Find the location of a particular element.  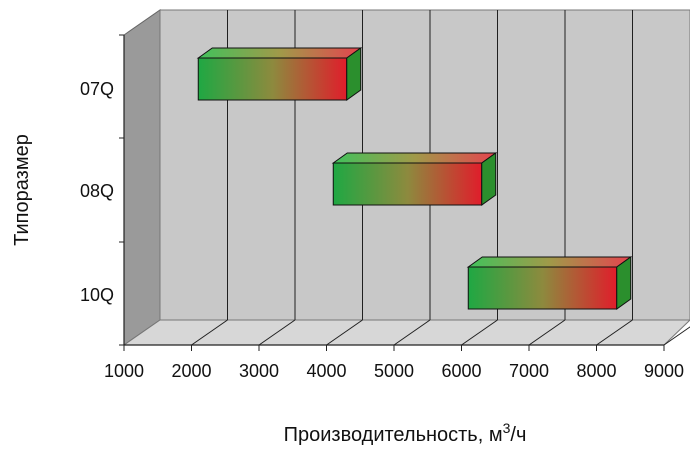

x-tick-label: 2000 is located at coordinates (191, 371).